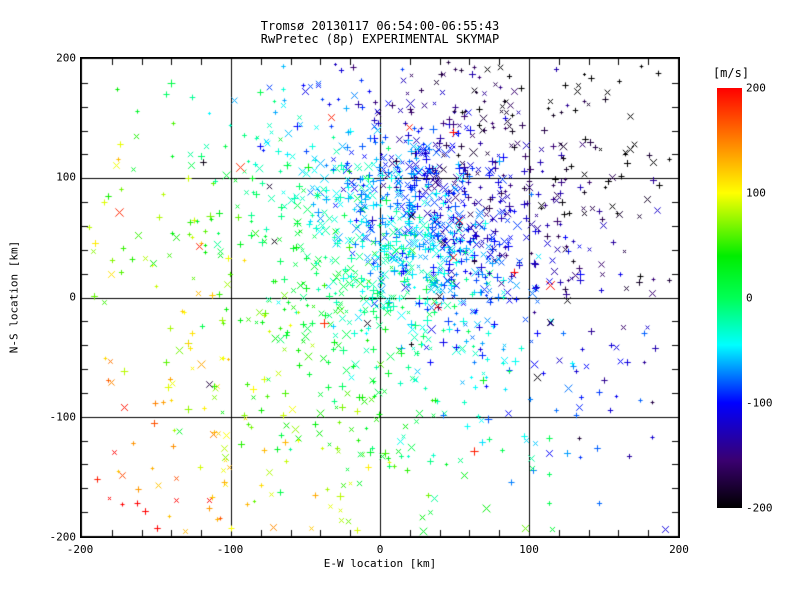  I want to click on colorbar-tick-label: 0, so click(749, 298).